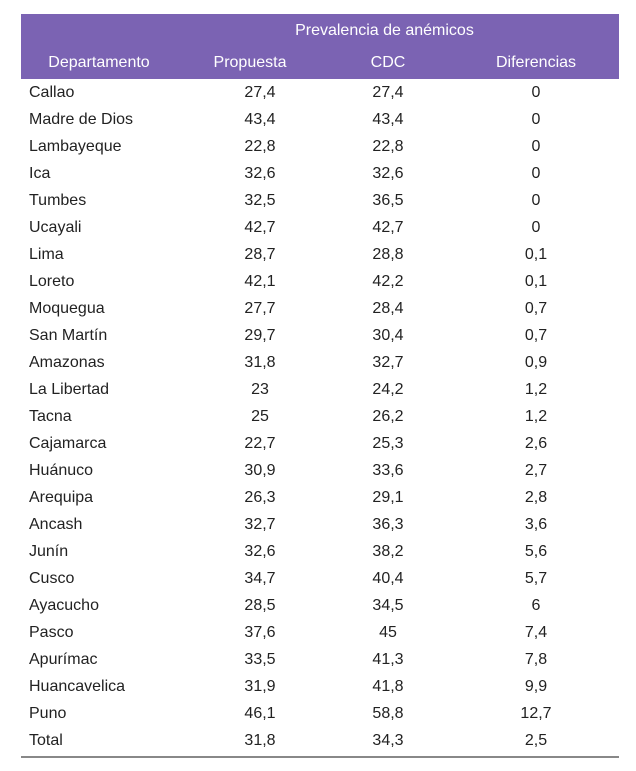 This screenshot has height=771, width=636. What do you see at coordinates (320, 470) in the screenshot?
I see `table-row: Huánuco 30,9 33,6 2,7` at bounding box center [320, 470].